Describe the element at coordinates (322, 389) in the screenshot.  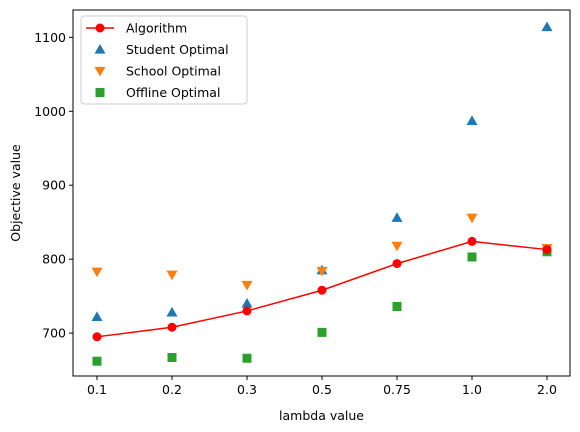
I see `x-tick-label: 0.5` at that location.